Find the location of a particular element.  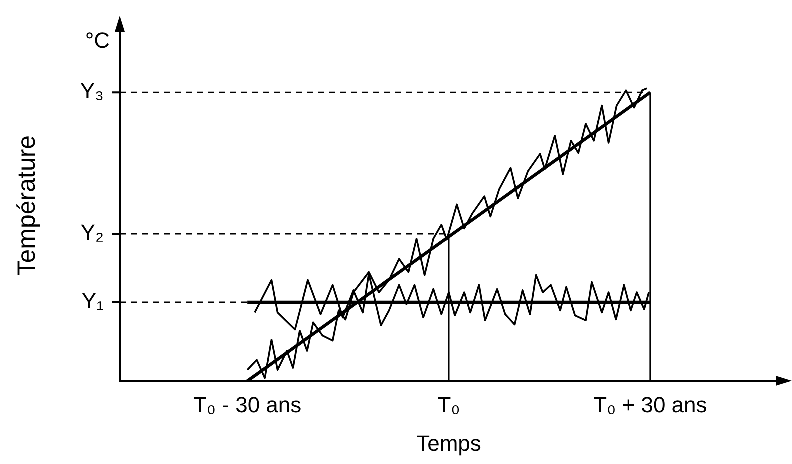

x-axis-title: Temps is located at coordinates (449, 443).